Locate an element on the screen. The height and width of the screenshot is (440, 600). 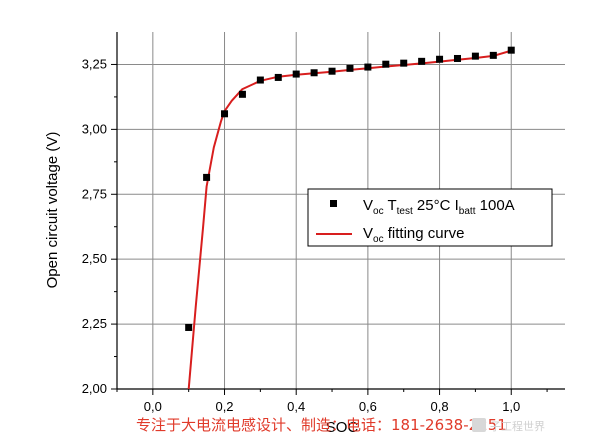
x-tick-label: 0,4 is located at coordinates (296, 406).